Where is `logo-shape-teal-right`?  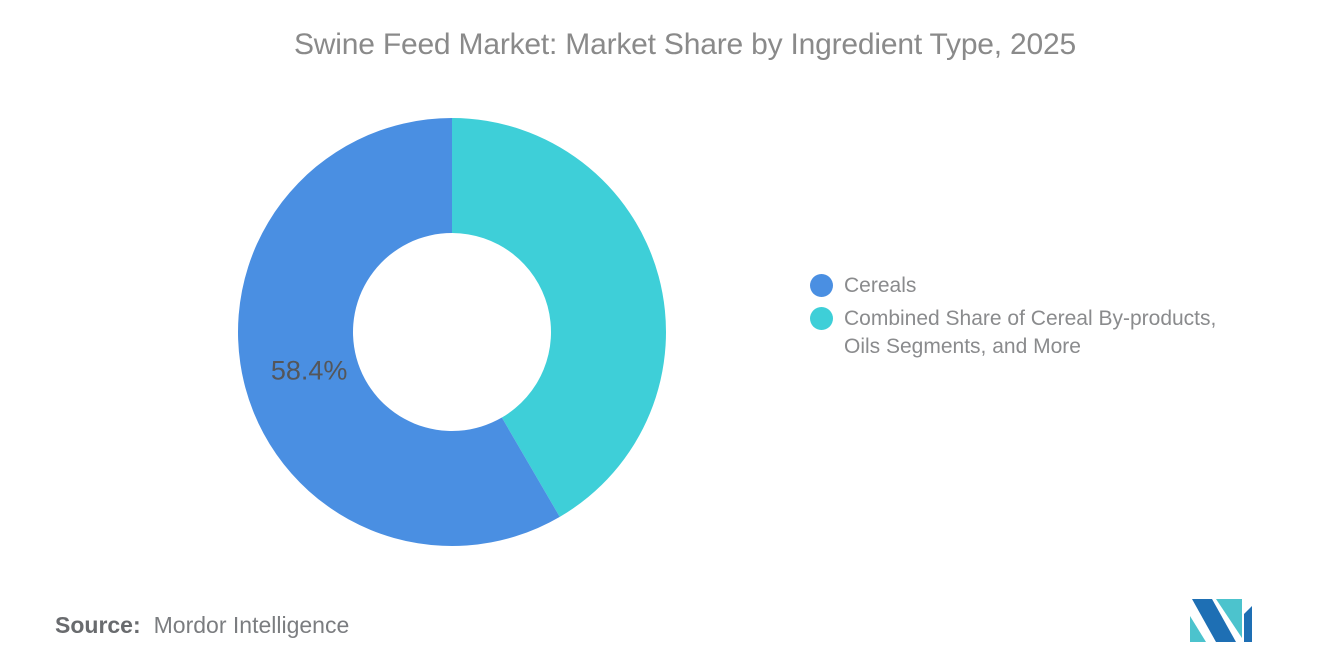 logo-shape-teal-right is located at coordinates (1229, 618).